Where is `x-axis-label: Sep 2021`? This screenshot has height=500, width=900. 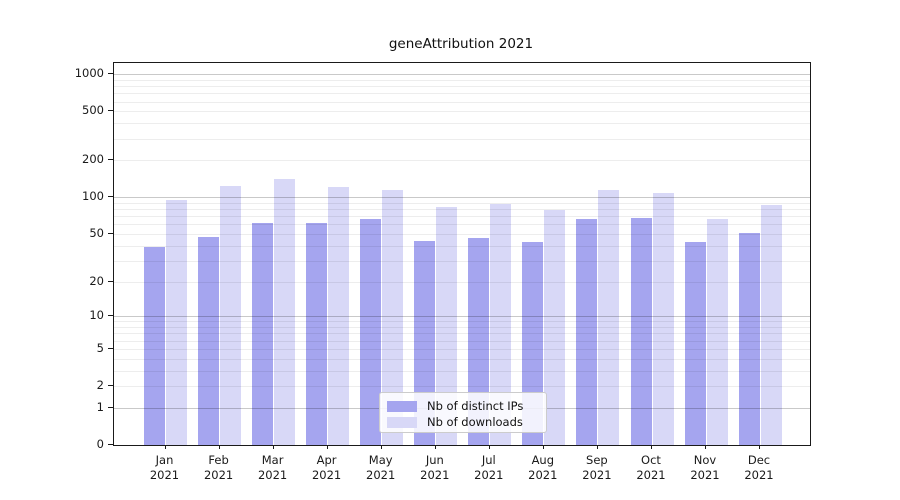
x-axis-label: Sep 2021 is located at coordinates (597, 467).